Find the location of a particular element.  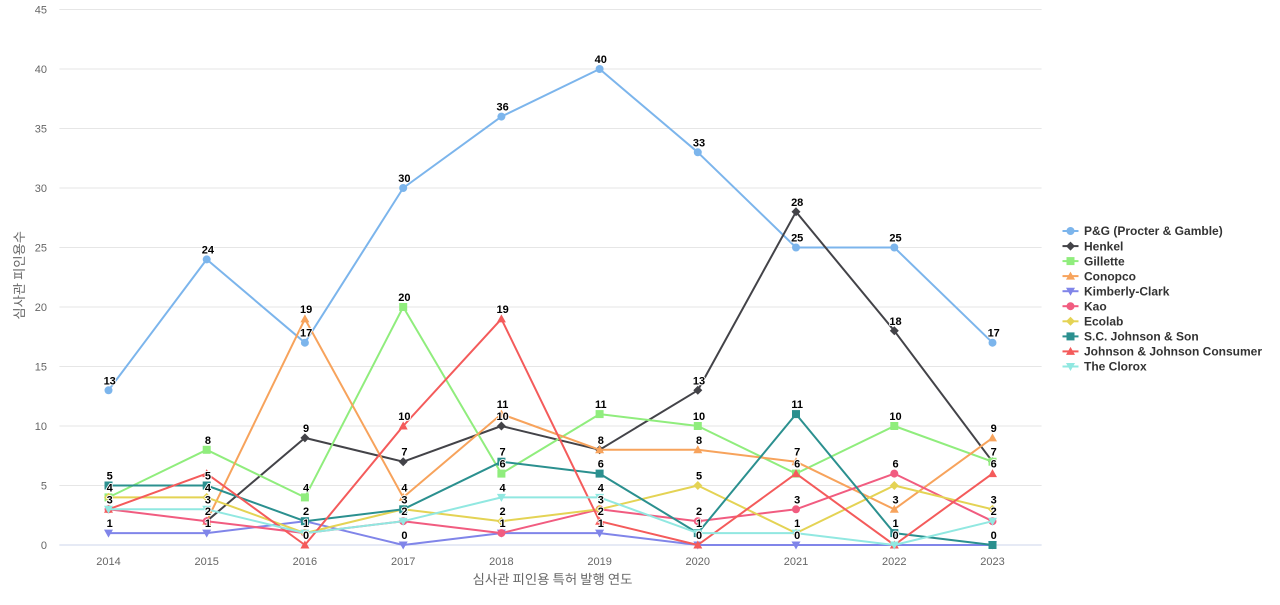

svg-text: P&G (Procter & Gamble) is located at coordinates (1153, 231).